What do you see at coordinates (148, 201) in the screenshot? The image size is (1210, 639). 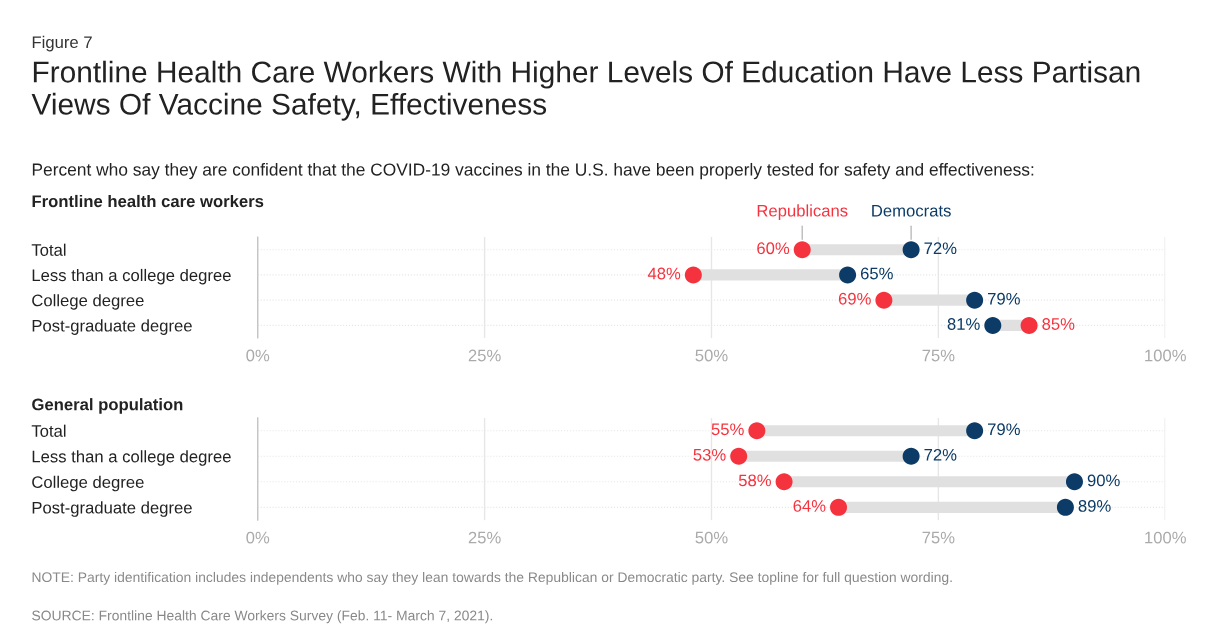 I see `text: Frontline health care workers` at bounding box center [148, 201].